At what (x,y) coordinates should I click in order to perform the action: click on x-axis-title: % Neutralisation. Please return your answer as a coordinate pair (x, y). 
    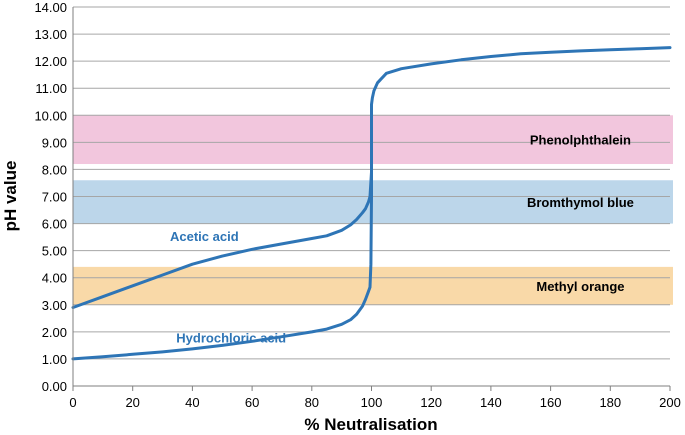
    Looking at the image, I should click on (370, 424).